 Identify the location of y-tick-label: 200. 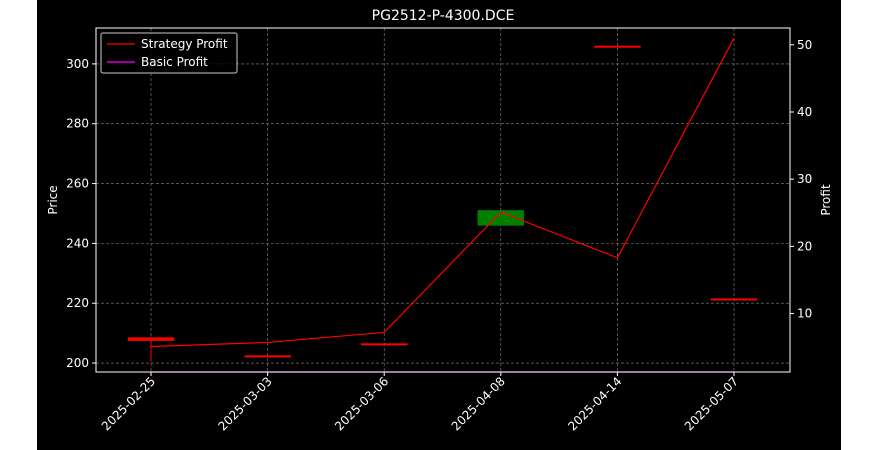
(77, 363).